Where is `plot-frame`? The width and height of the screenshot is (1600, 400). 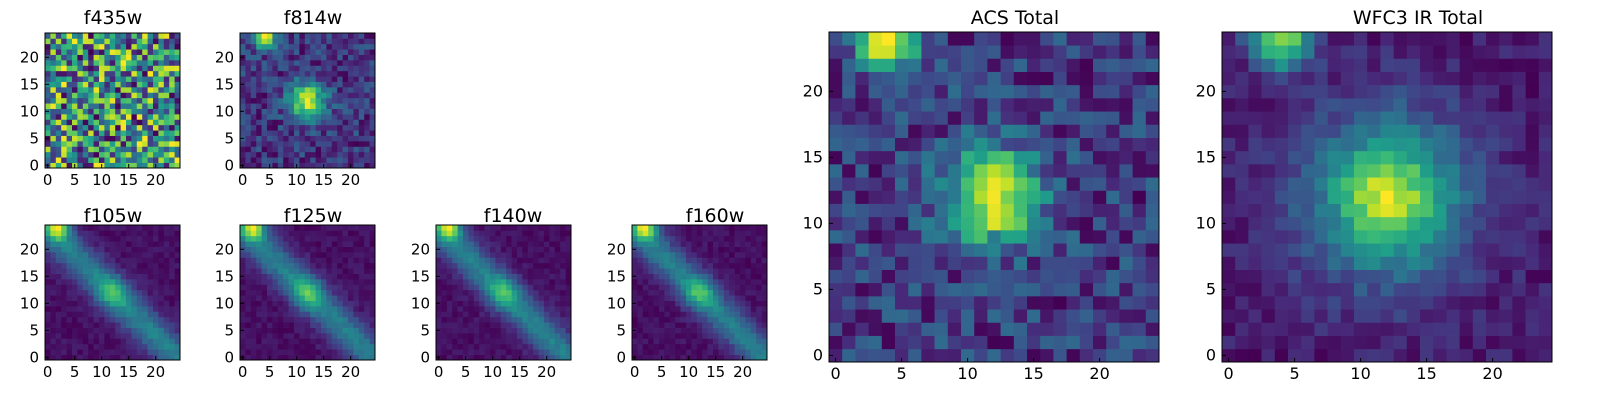 plot-frame is located at coordinates (307, 100).